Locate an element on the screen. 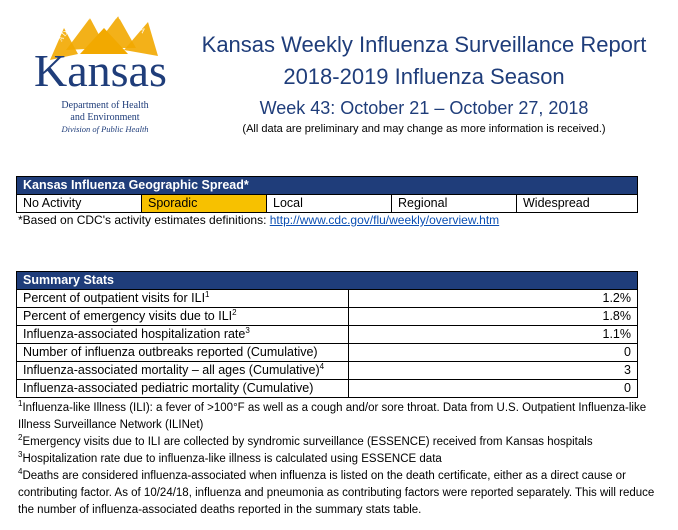  week-range: Week 43: October 21 – October 27, 2018 is located at coordinates (424, 108).